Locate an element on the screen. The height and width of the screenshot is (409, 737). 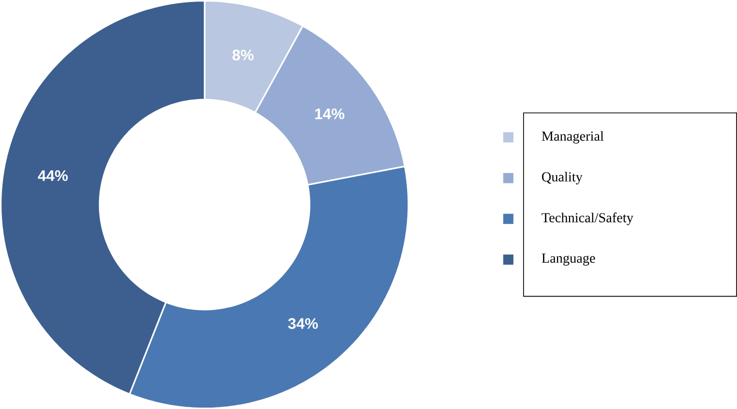
data-label: 14% is located at coordinates (329, 114).